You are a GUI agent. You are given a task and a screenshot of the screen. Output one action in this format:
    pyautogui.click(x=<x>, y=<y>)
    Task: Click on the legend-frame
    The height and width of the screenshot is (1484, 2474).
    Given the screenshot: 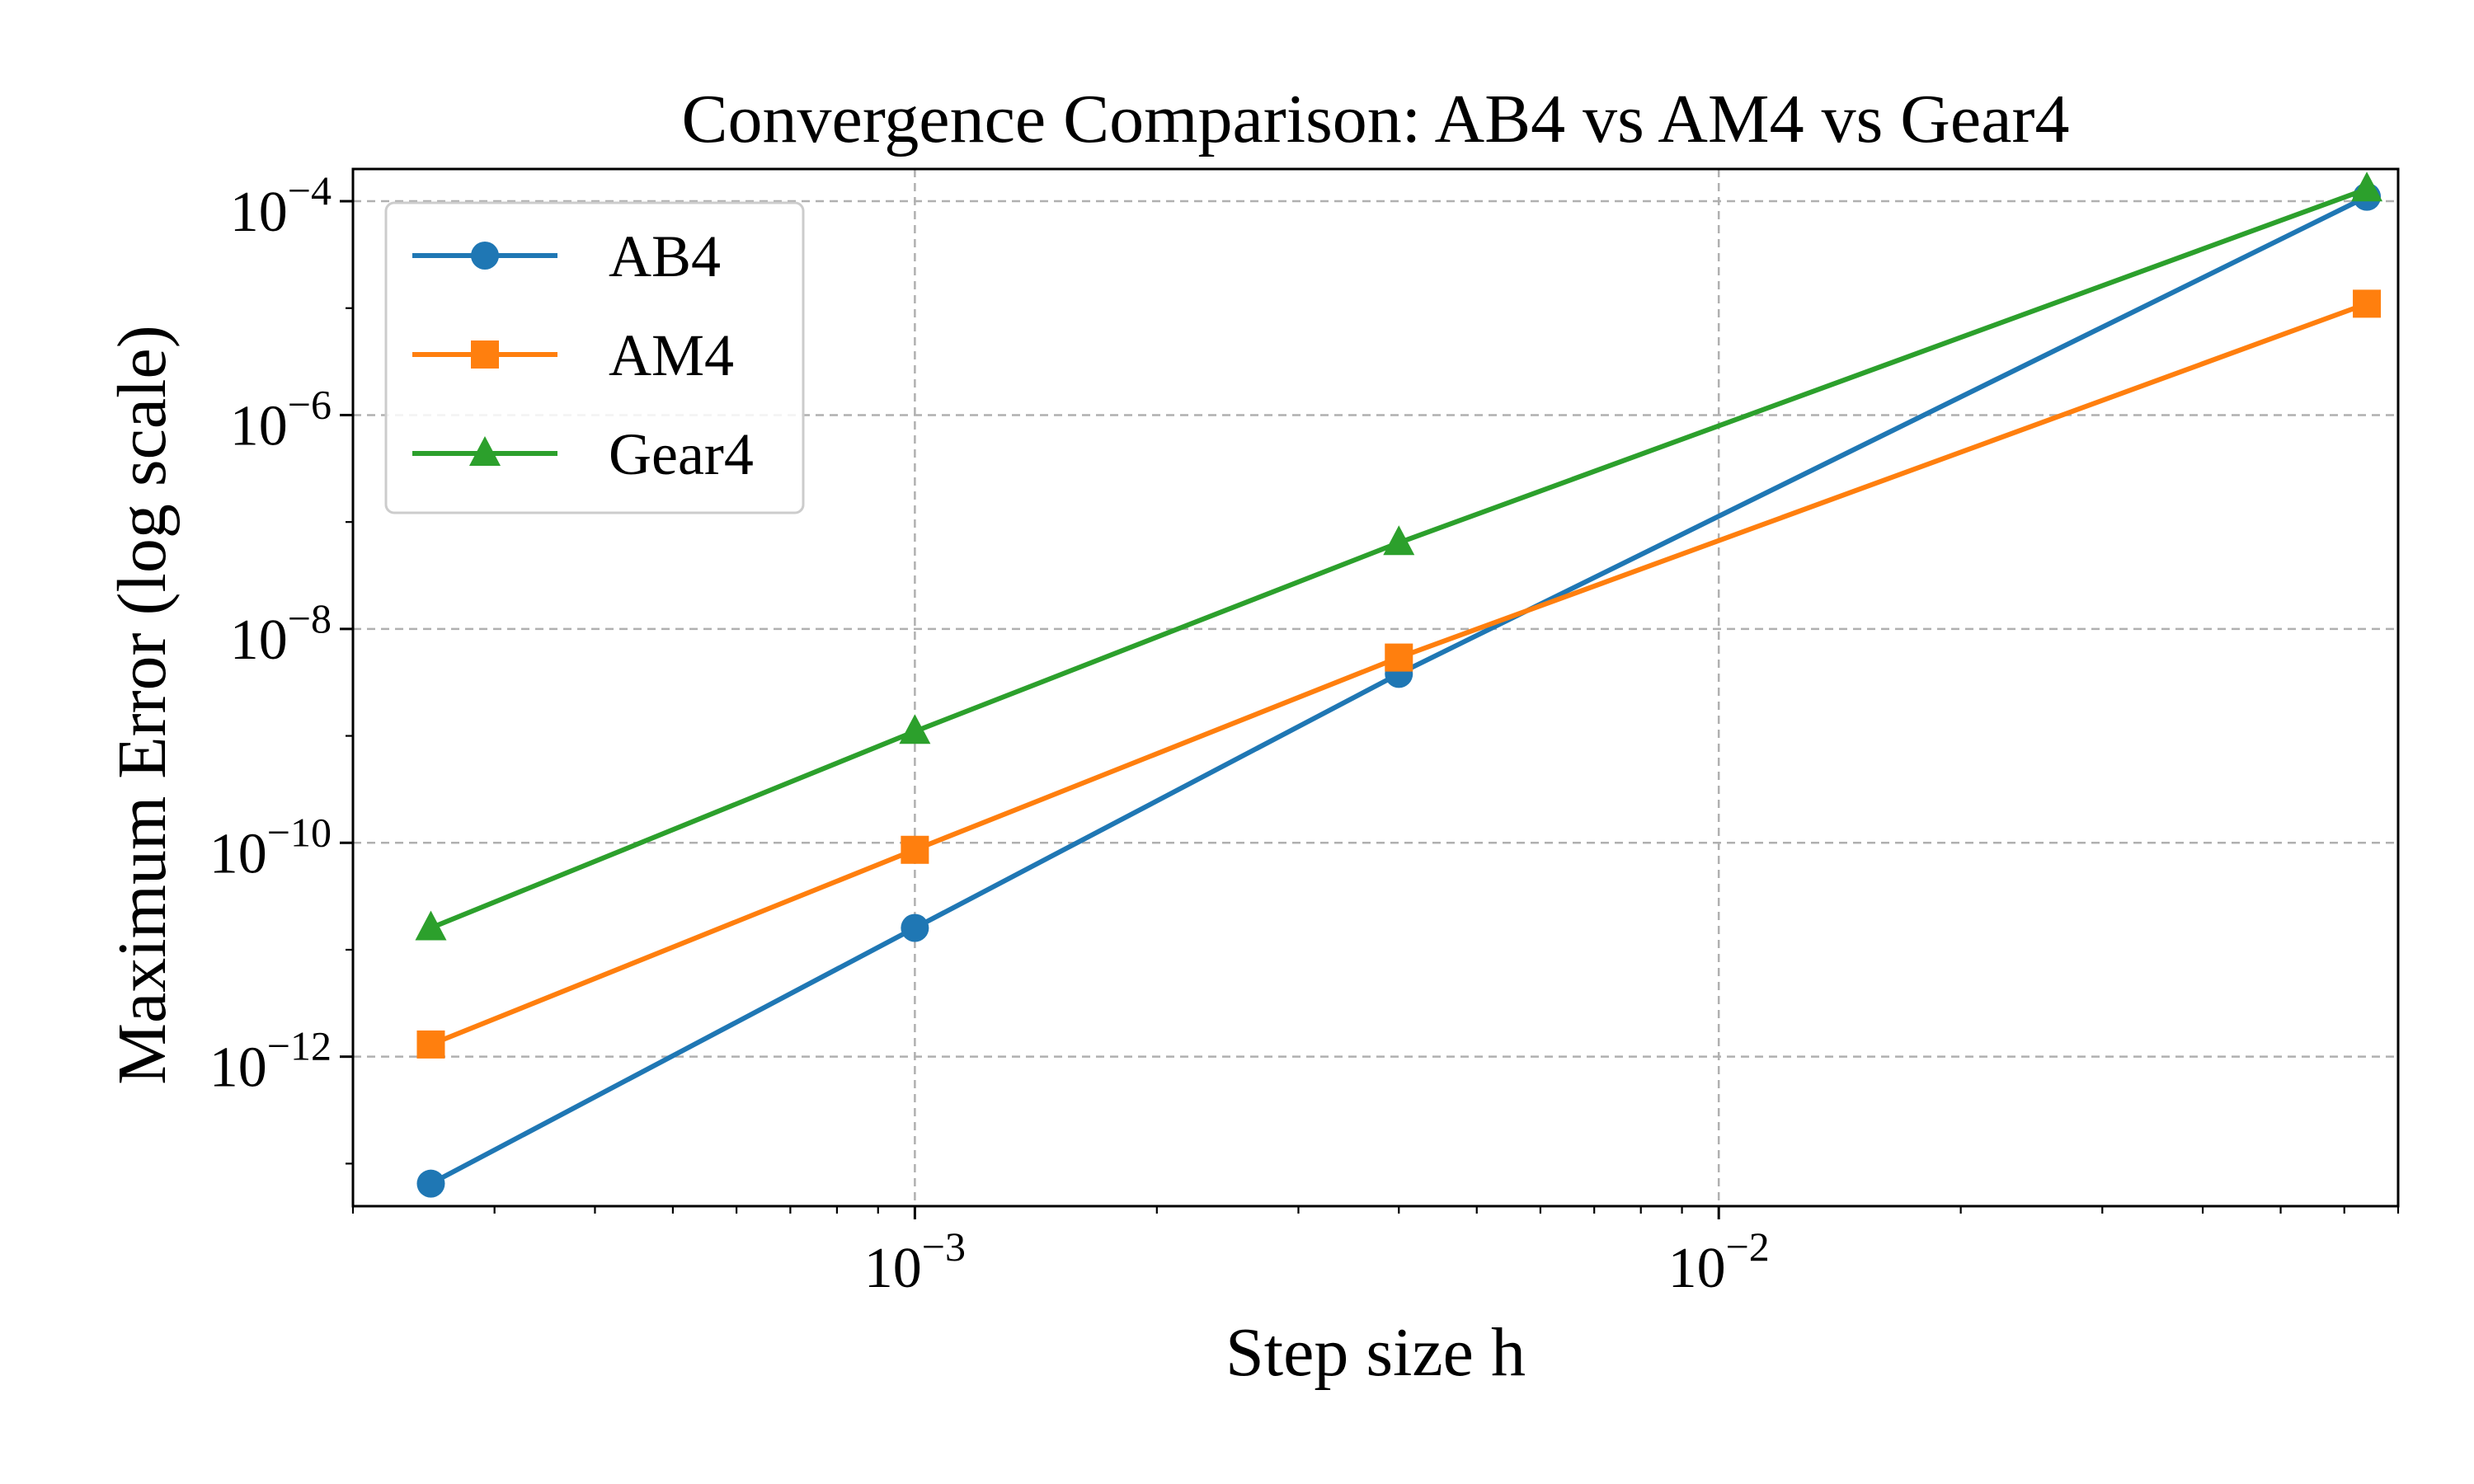 What is the action you would take?
    pyautogui.click(x=594, y=357)
    